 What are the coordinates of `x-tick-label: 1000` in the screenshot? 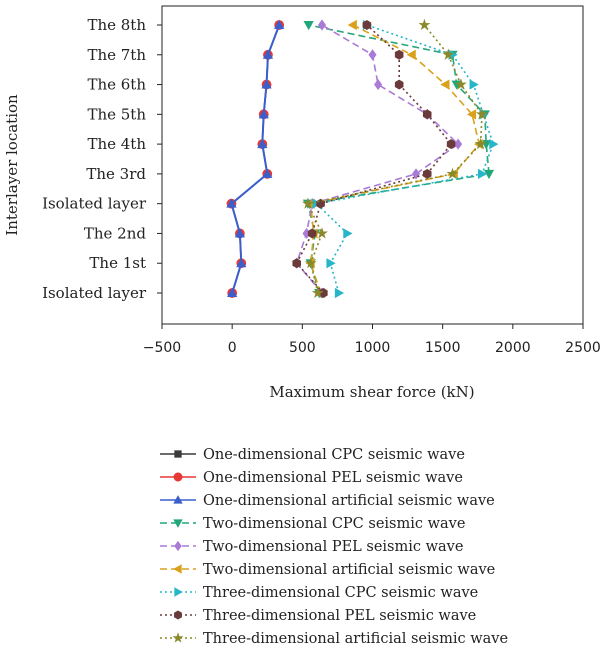 It's located at (373, 348).